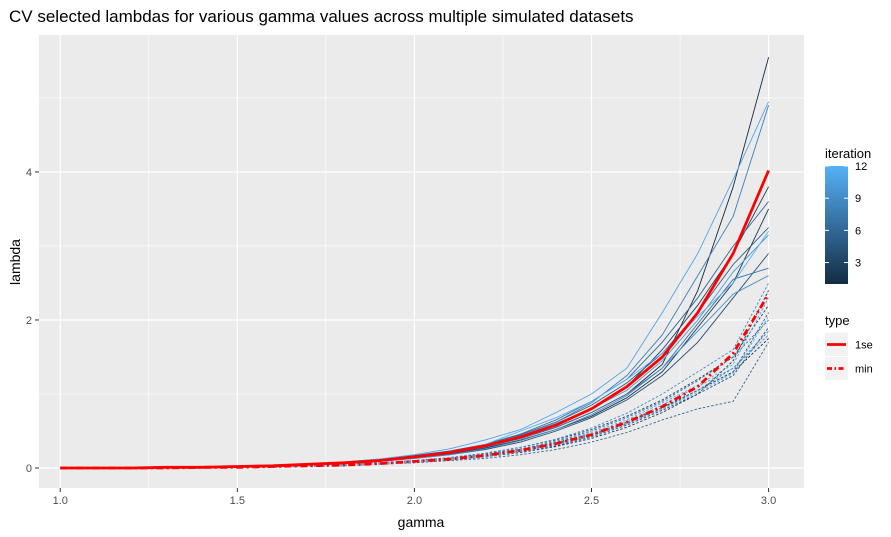 The height and width of the screenshot is (537, 891). I want to click on x-tick-label: 3.0, so click(768, 501).